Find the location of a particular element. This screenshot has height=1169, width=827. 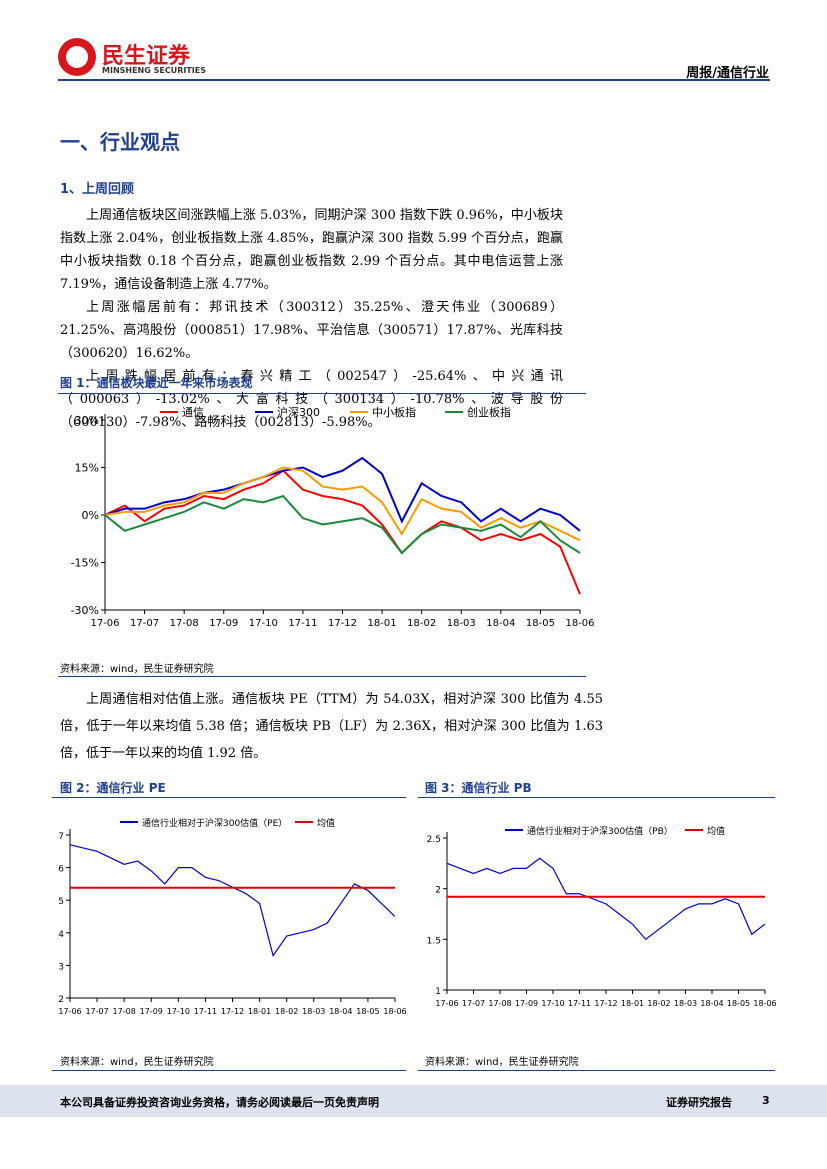

legend-label: 通信行业相对于沪深300估值（PB） is located at coordinates (600, 831).